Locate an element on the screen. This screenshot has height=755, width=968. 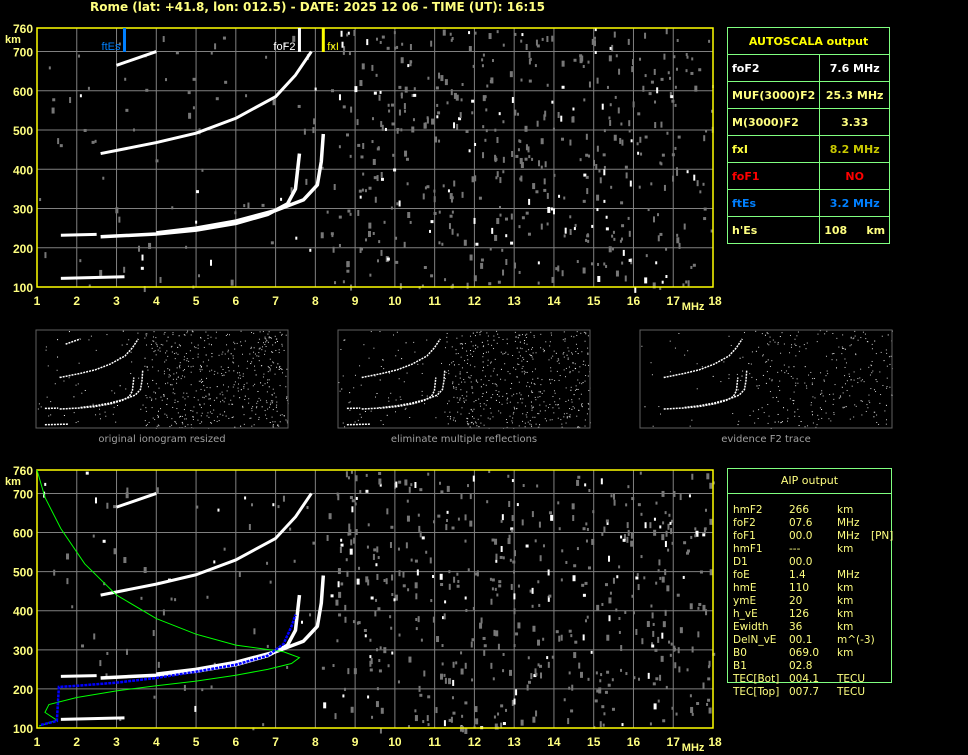
aip-cell: m^(-3) is located at coordinates (856, 640).